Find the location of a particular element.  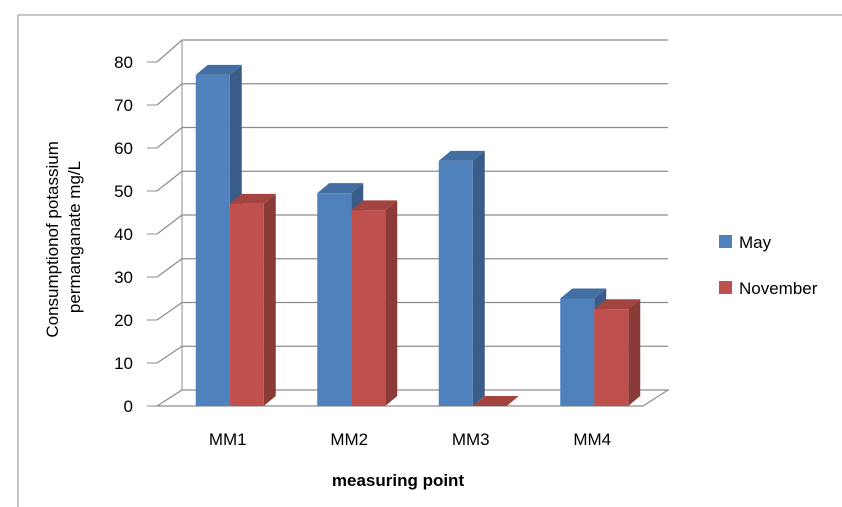

legend-swatch-november is located at coordinates (725, 287).